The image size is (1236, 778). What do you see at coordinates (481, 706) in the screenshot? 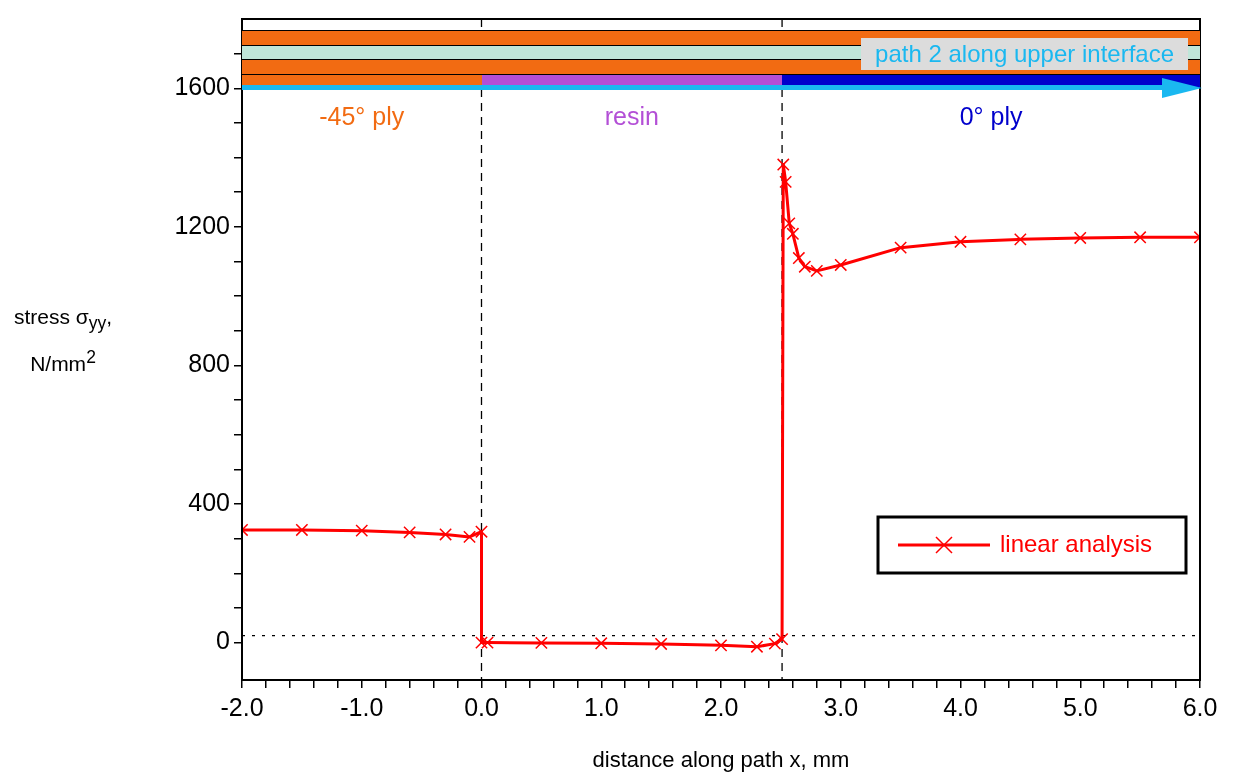
I see `x-tick-label: 0.0` at bounding box center [481, 706].